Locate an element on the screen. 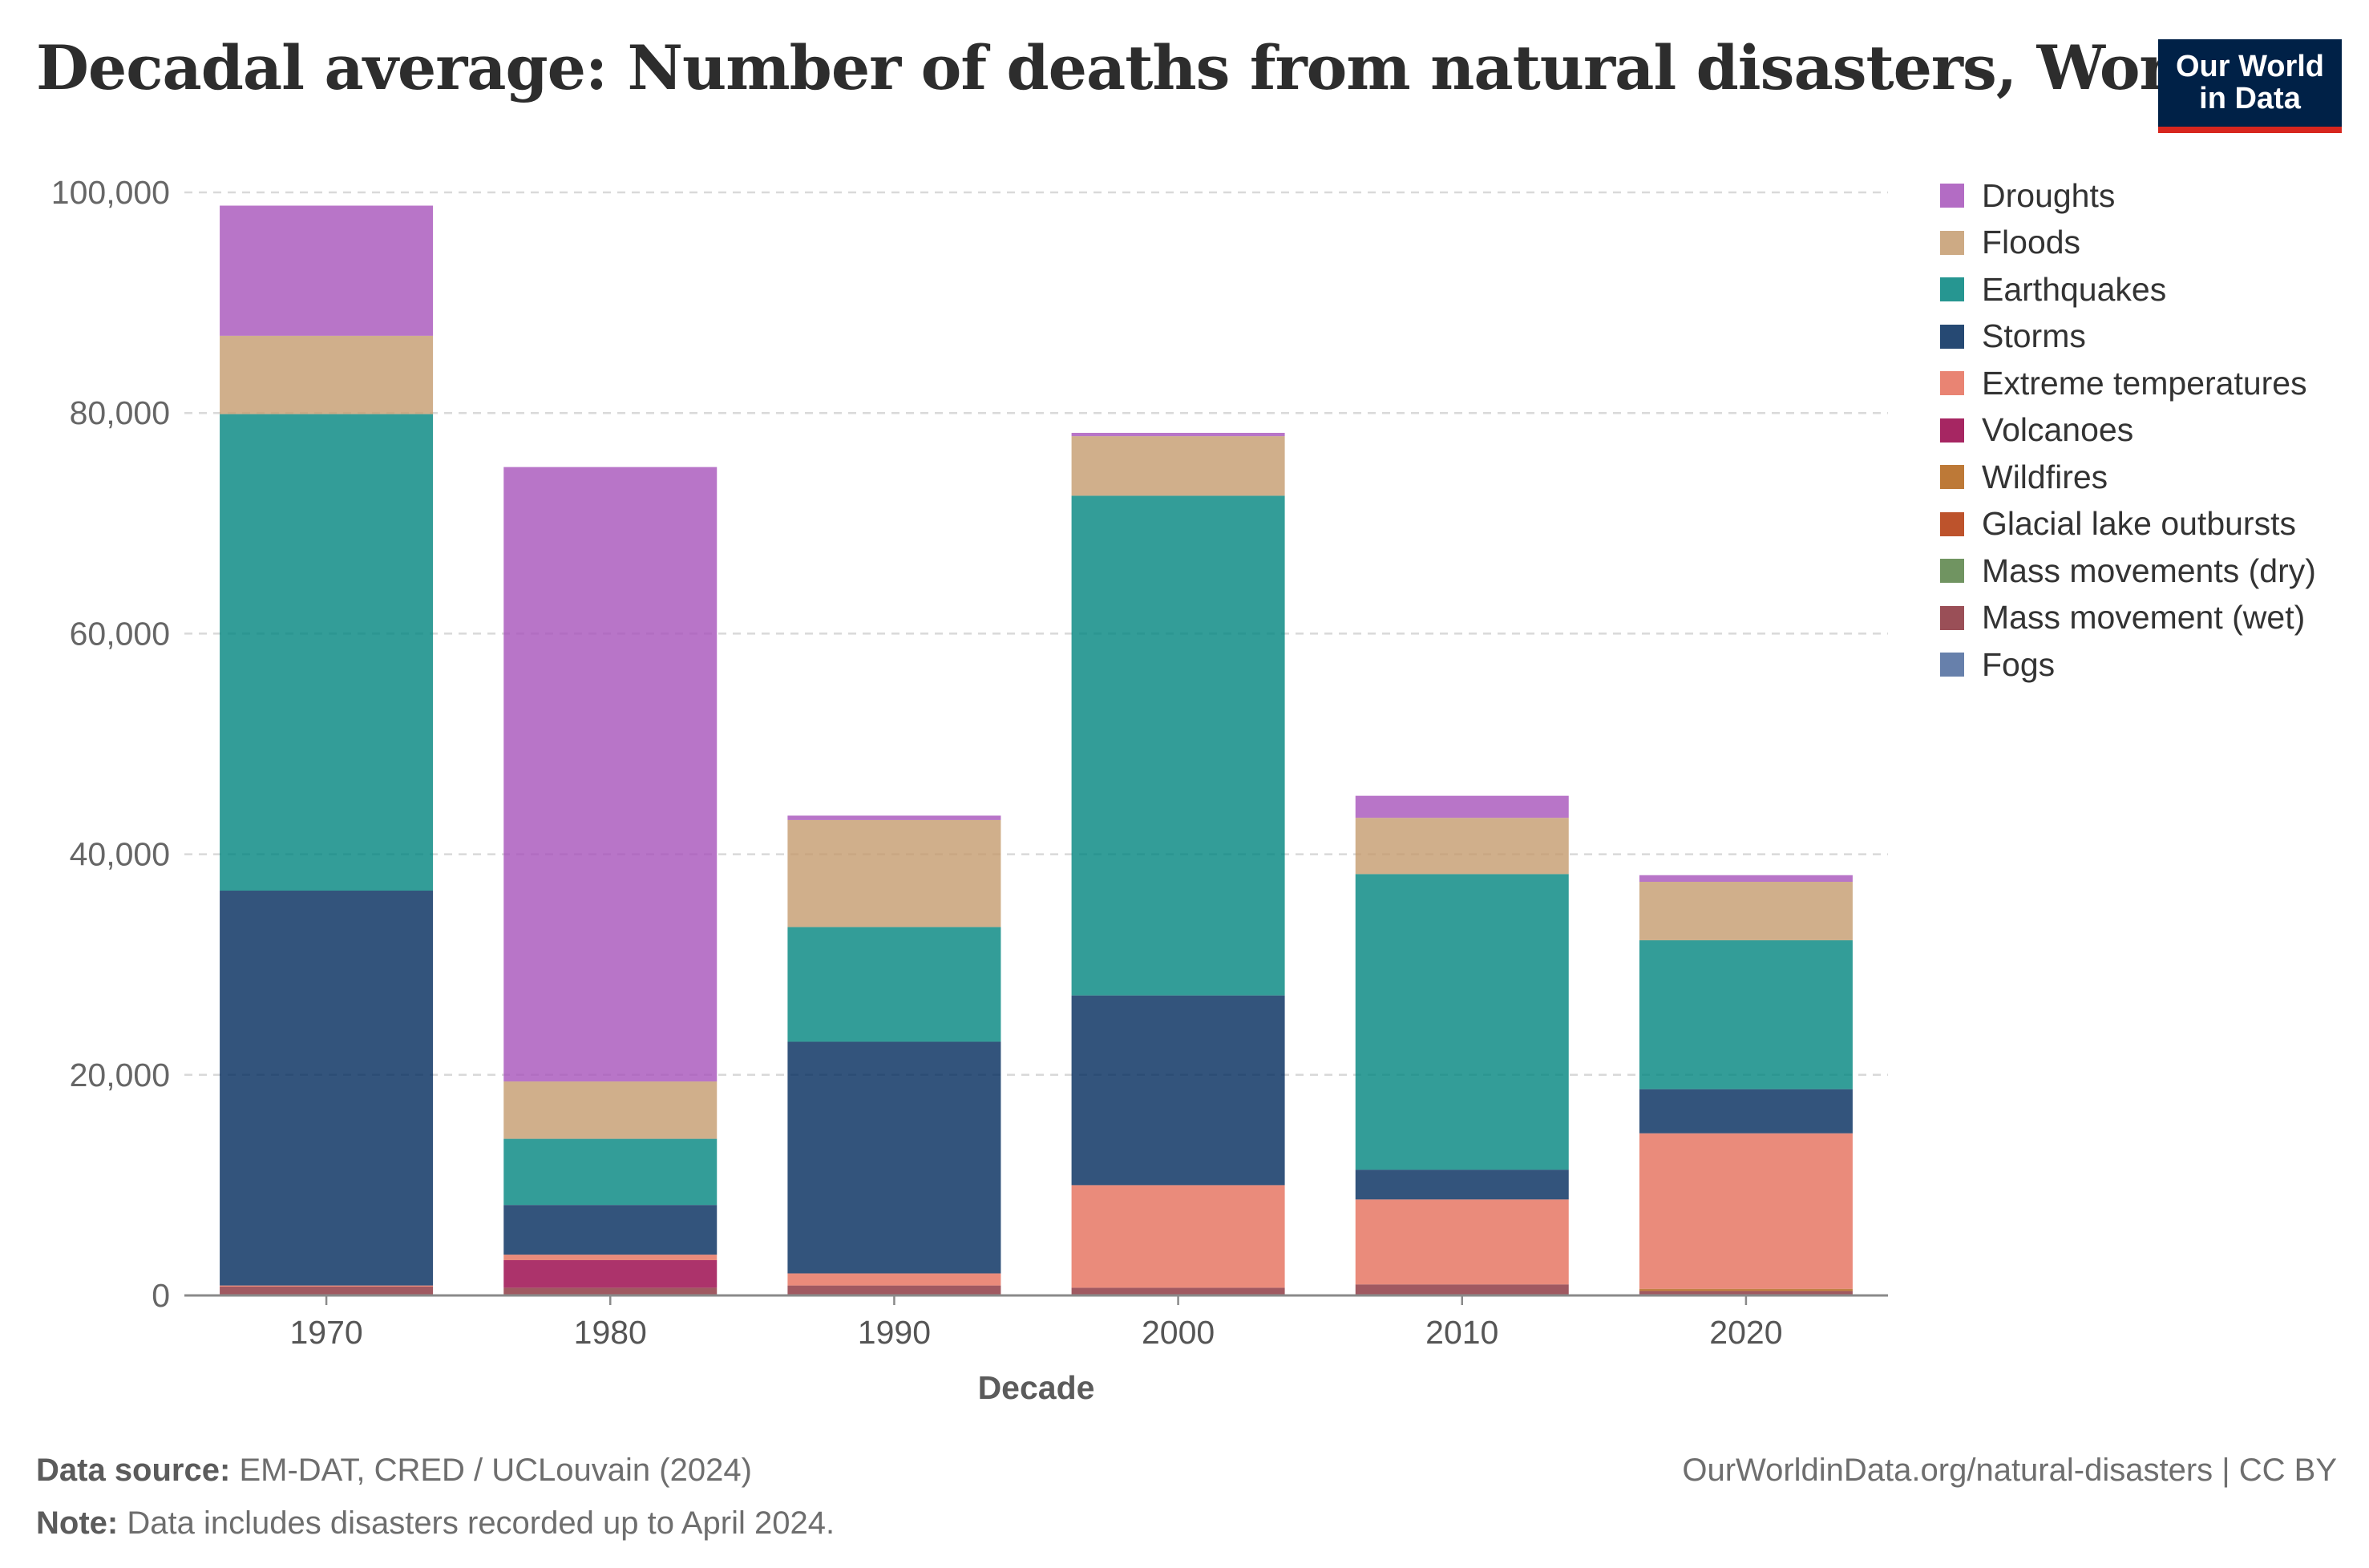 The height and width of the screenshot is (1568, 2369). y-tick-label: 0 is located at coordinates (161, 1295).